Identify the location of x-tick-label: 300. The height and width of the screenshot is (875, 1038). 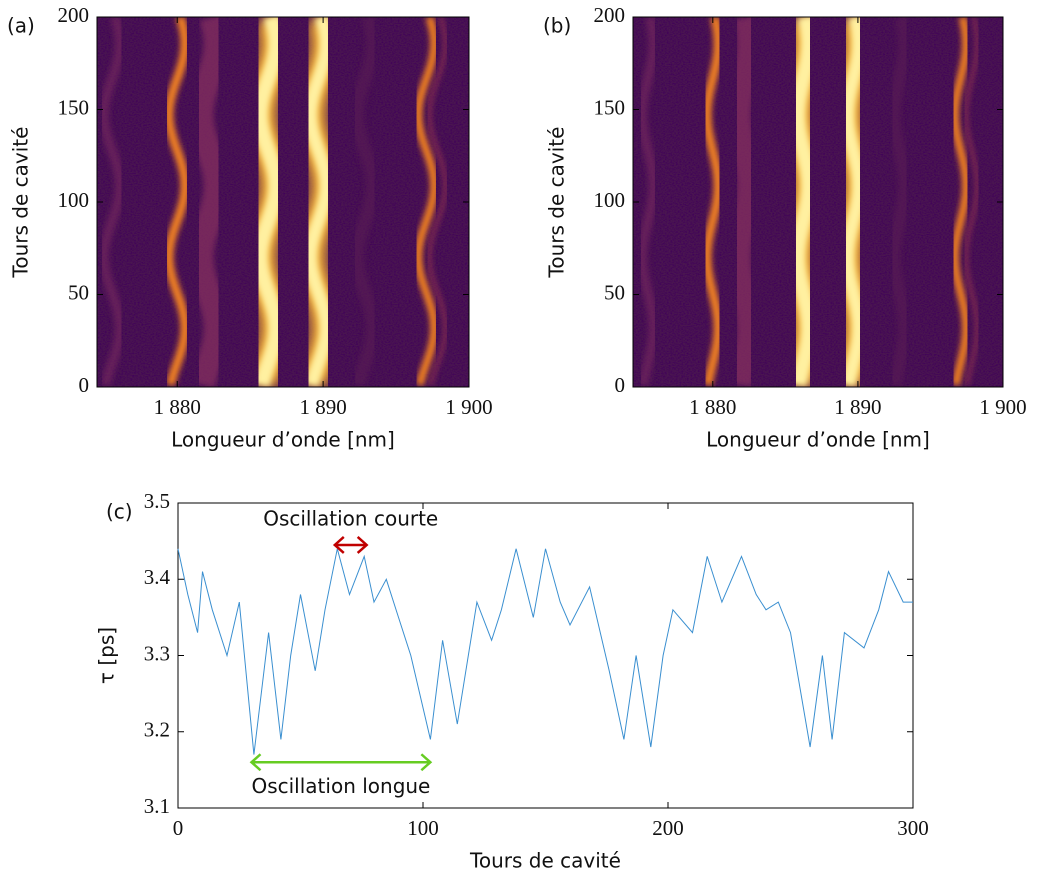
(913, 828).